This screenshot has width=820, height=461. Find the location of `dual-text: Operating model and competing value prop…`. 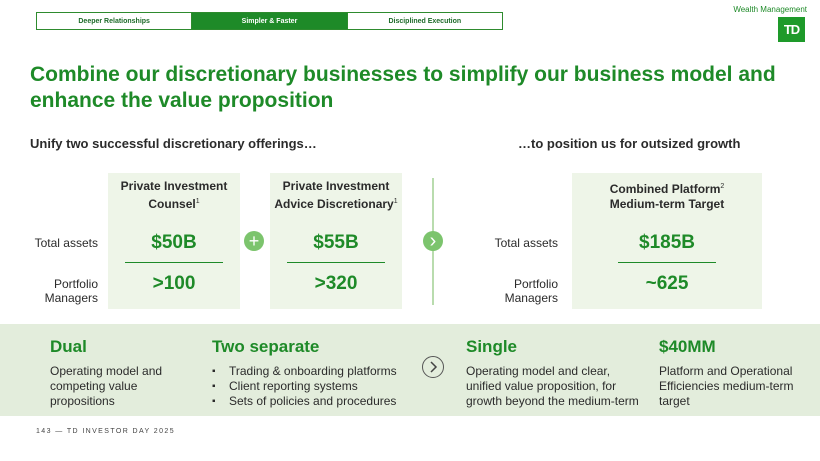

dual-text: Operating model and competing value prop… is located at coordinates (106, 386).